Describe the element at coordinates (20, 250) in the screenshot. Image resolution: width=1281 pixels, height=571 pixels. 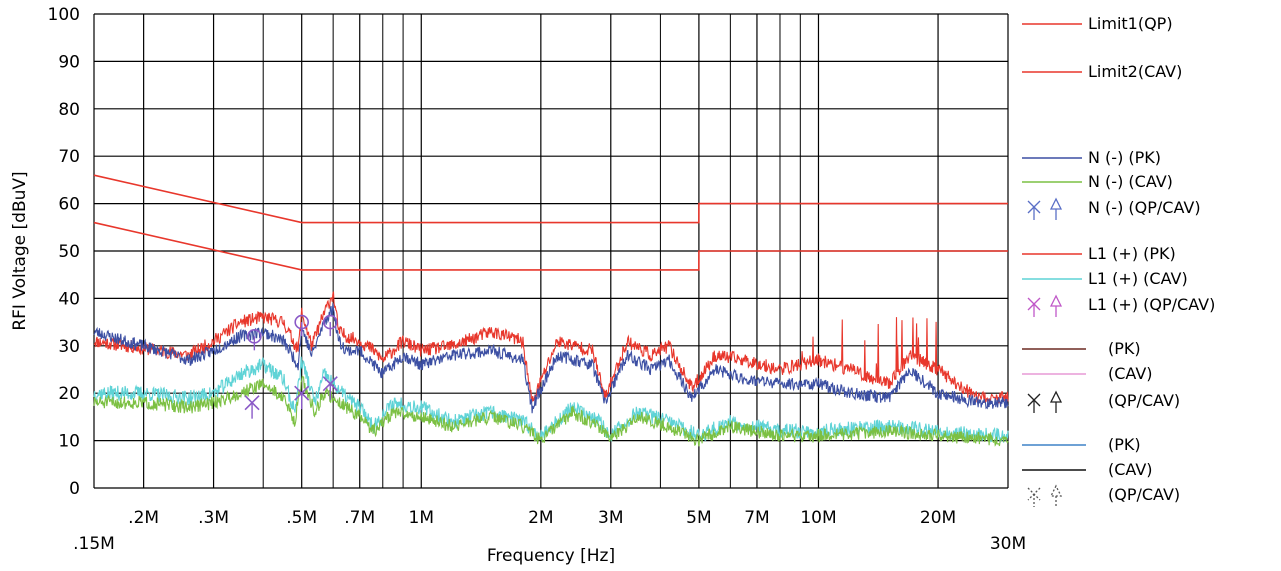
I see `y-axis-label: RFI Voltage [dBuV]` at that location.